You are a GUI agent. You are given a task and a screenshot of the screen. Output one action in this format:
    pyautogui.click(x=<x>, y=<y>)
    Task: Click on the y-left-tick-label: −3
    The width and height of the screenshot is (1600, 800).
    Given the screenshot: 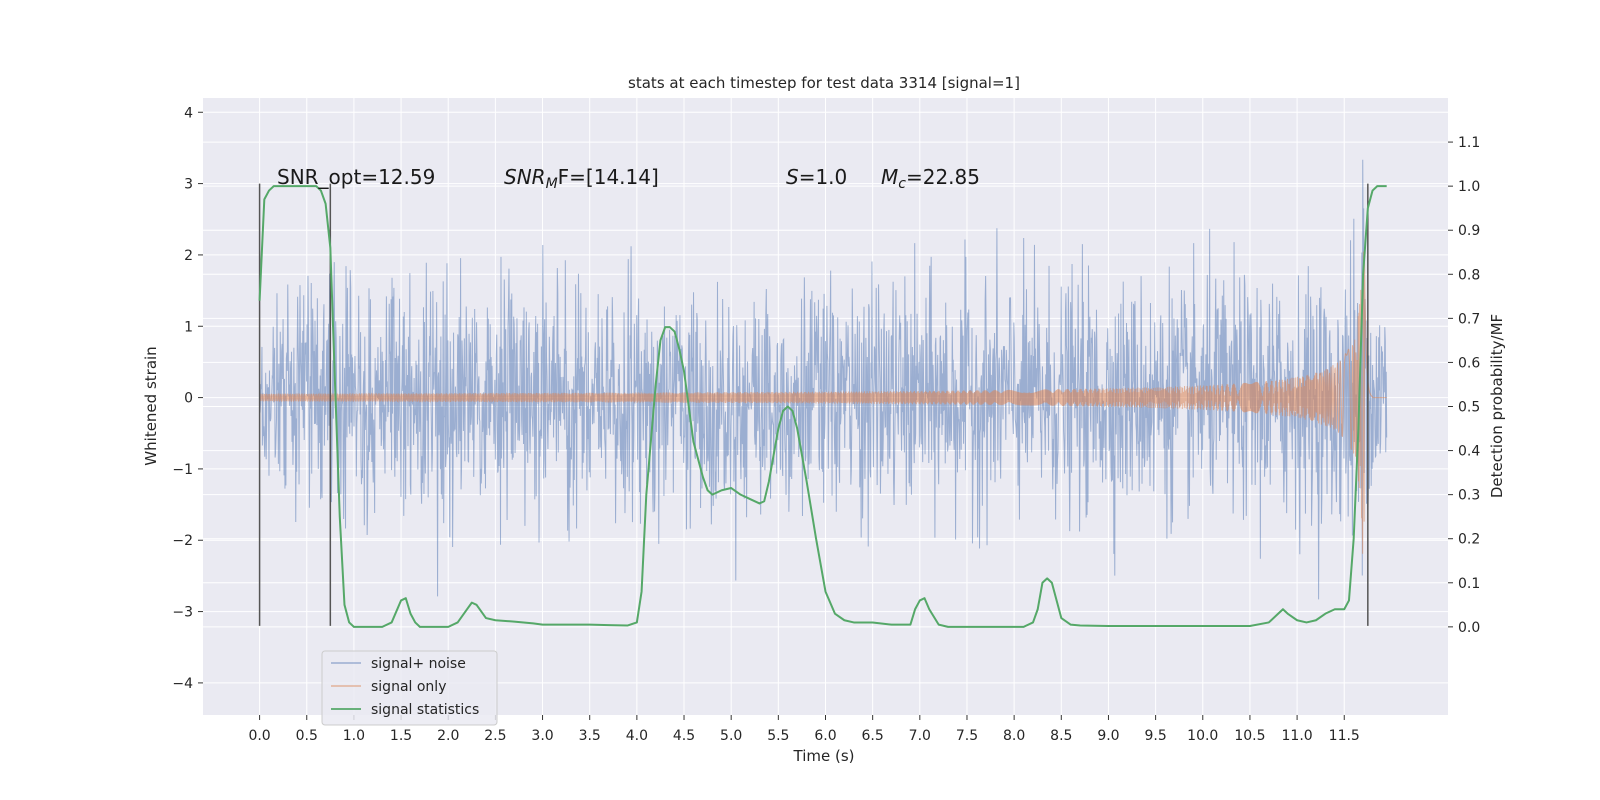 What is the action you would take?
    pyautogui.click(x=182, y=613)
    